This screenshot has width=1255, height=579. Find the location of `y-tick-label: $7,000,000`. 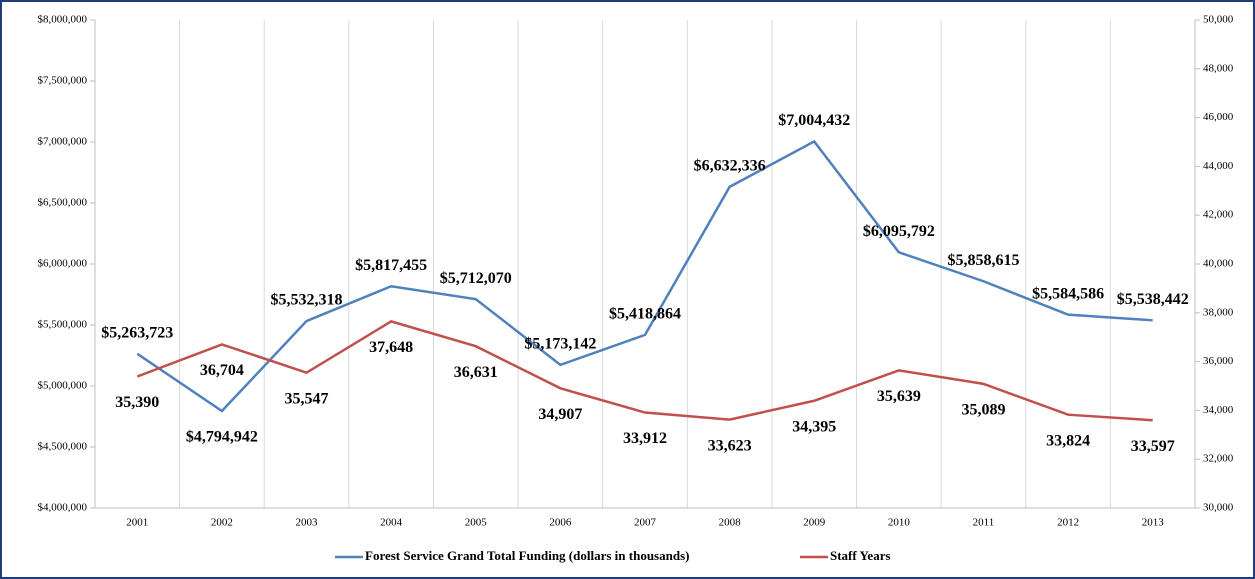

y-tick-label: $7,000,000 is located at coordinates (63, 142).